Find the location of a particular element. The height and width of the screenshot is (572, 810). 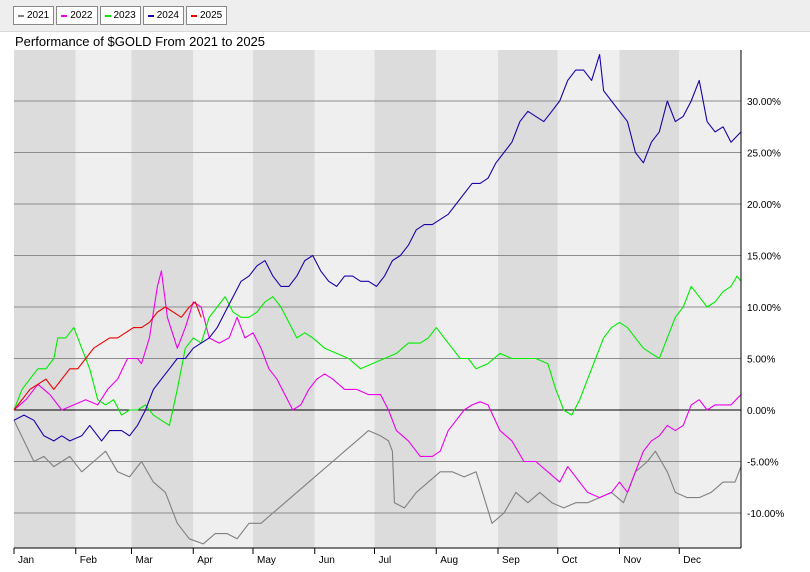

y-tick-label: 10.00% is located at coordinates (764, 308).